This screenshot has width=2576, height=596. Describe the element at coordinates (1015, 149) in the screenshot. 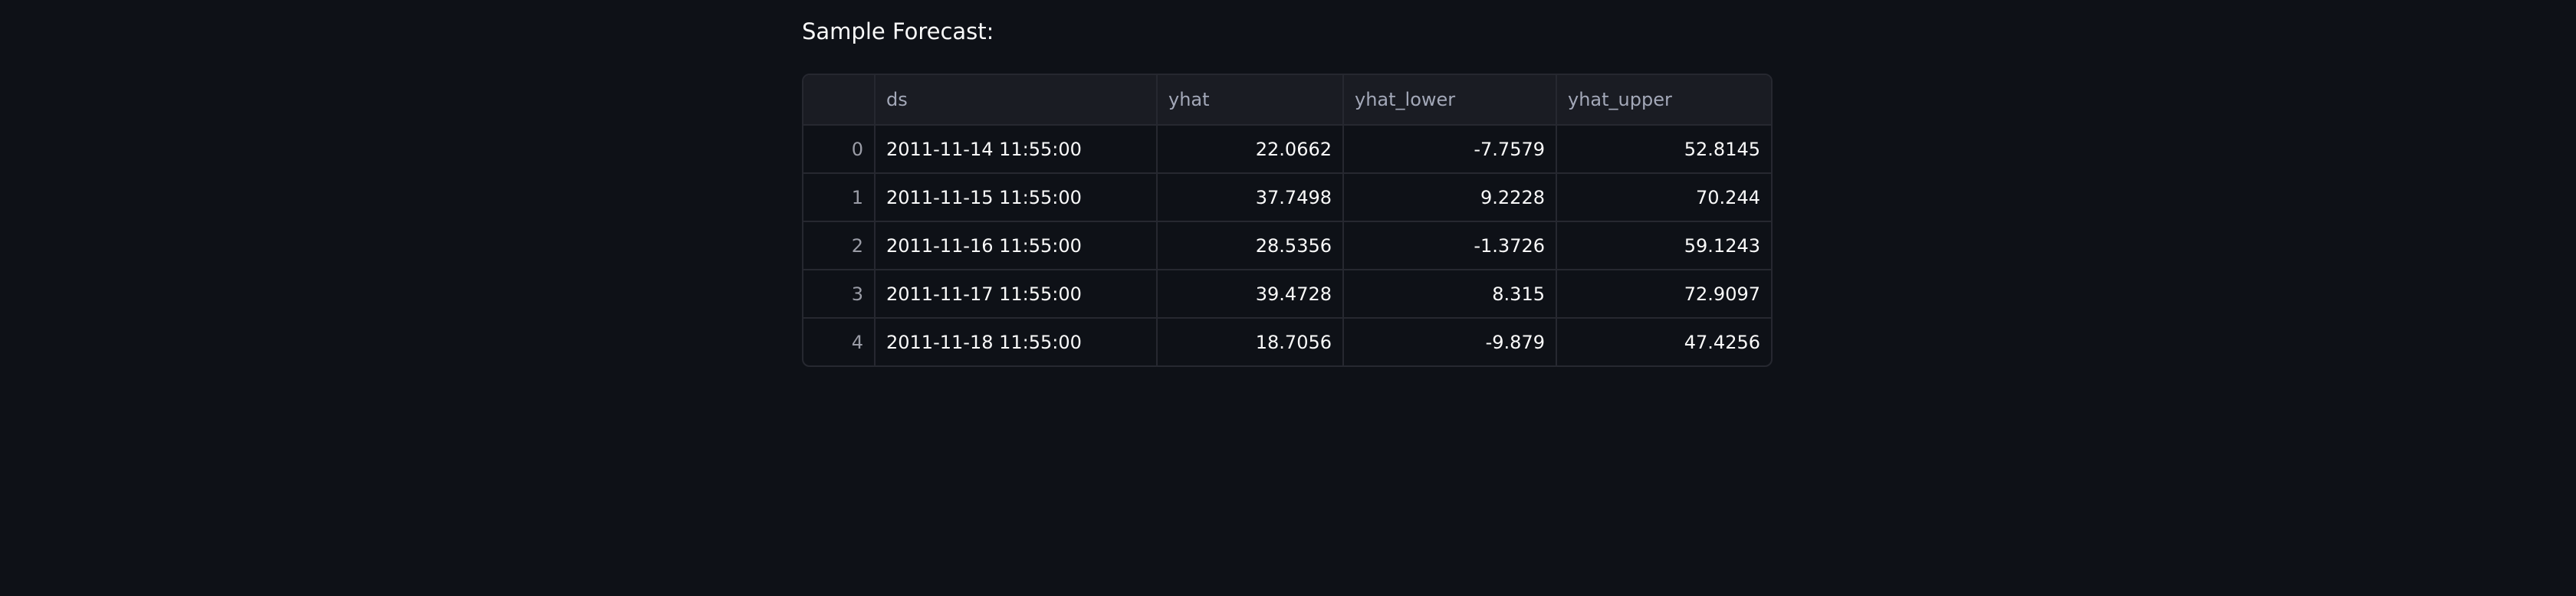

I see `table-cell: 2011-11-14 11:55:00` at that location.